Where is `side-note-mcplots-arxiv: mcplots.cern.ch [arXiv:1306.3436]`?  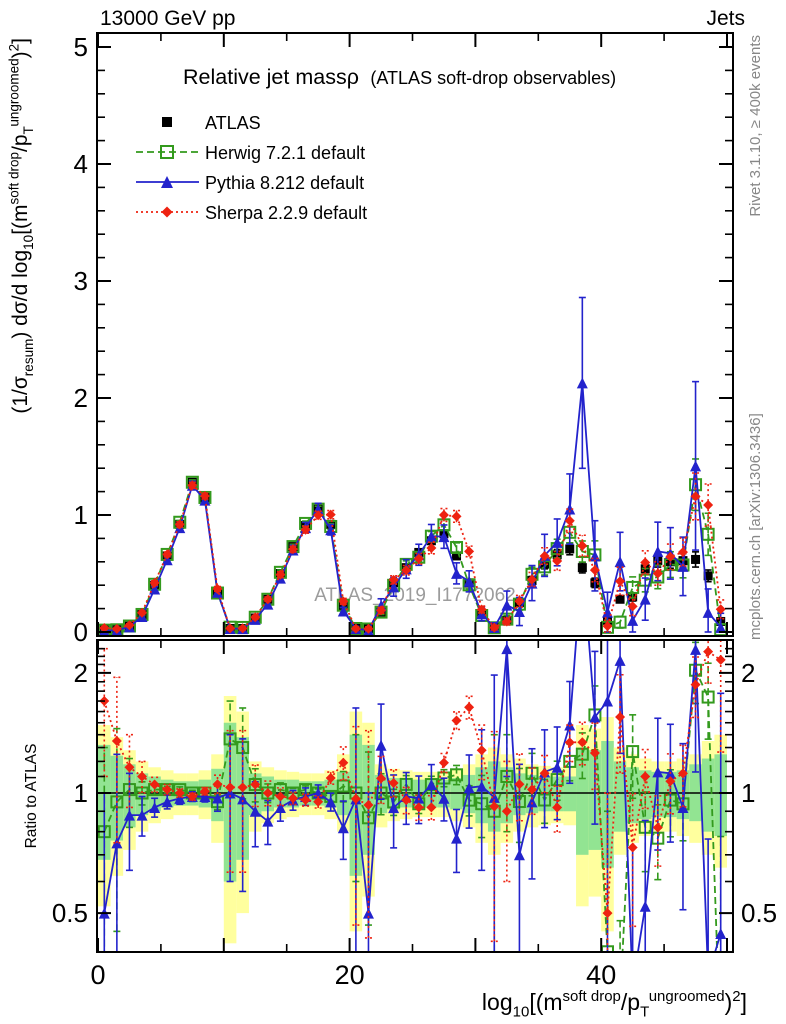 side-note-mcplots-arxiv: mcplots.cern.ch [arXiv:1306.3436] is located at coordinates (755, 526).